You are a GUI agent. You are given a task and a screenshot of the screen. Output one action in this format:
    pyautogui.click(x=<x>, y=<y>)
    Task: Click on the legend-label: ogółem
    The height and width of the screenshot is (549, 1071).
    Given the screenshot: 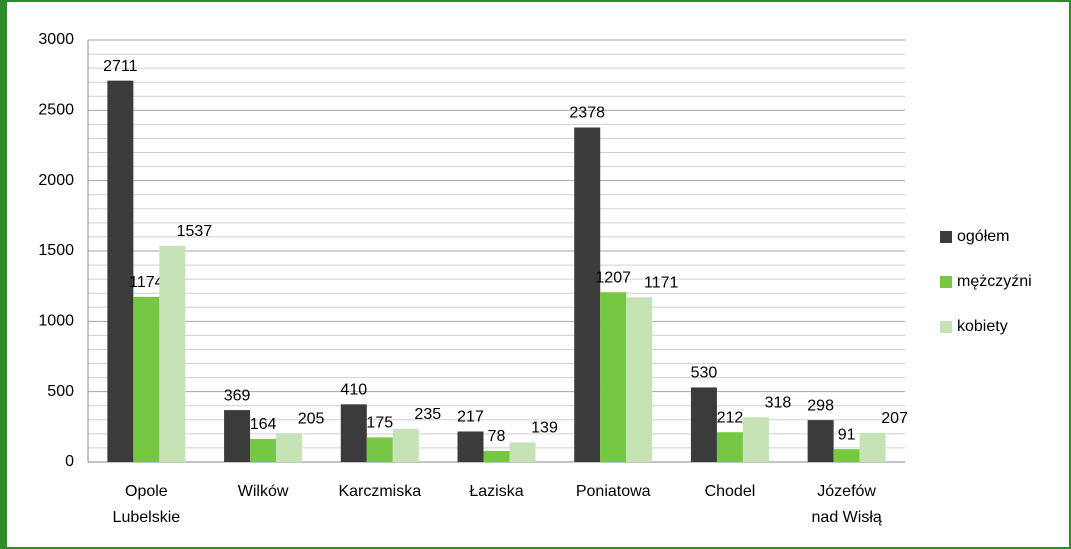 What is the action you would take?
    pyautogui.click(x=983, y=236)
    